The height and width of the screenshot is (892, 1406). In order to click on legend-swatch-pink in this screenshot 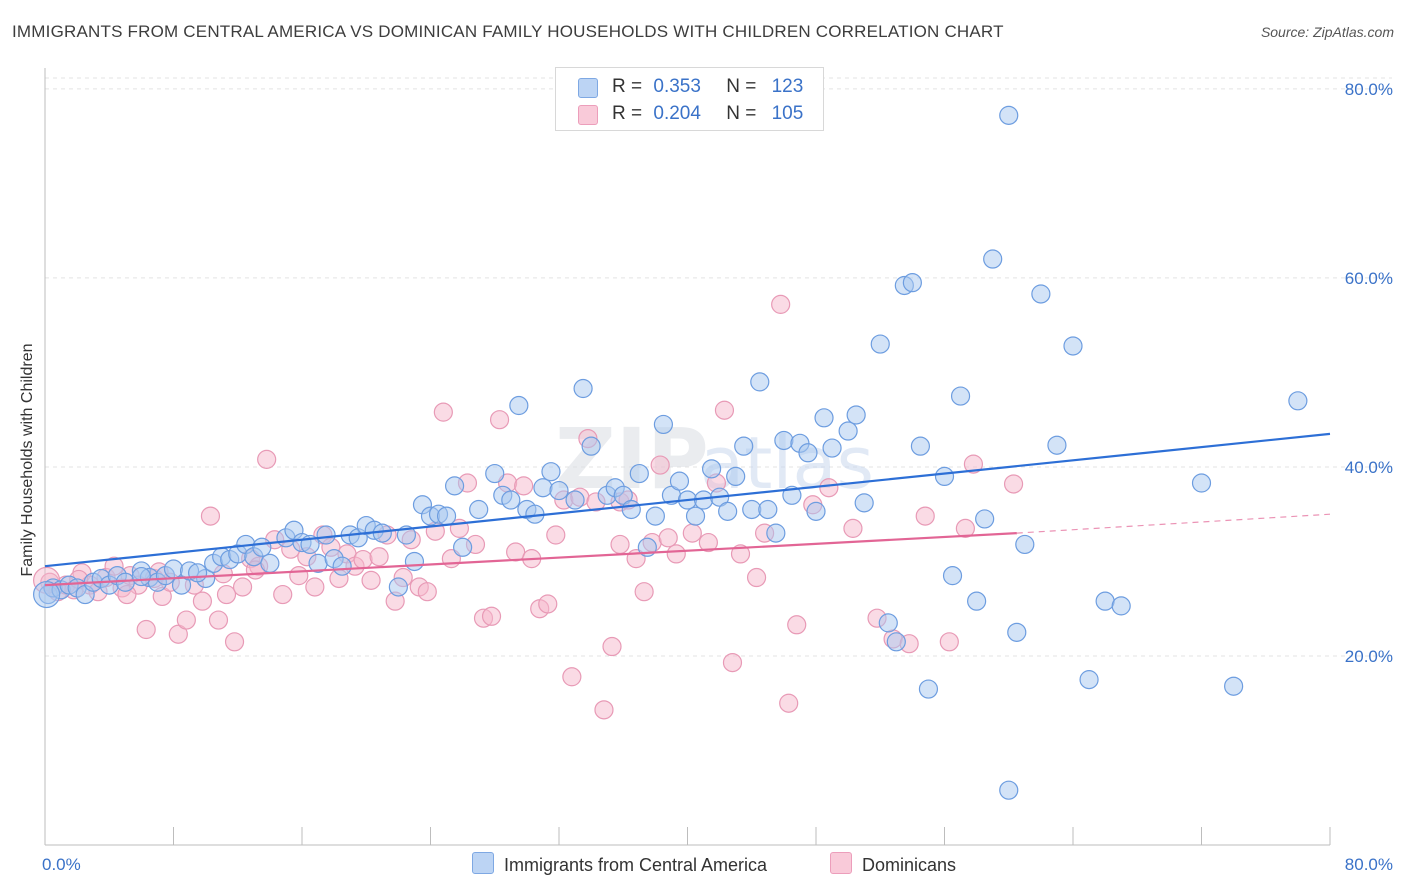, I will do `click(588, 115)`.